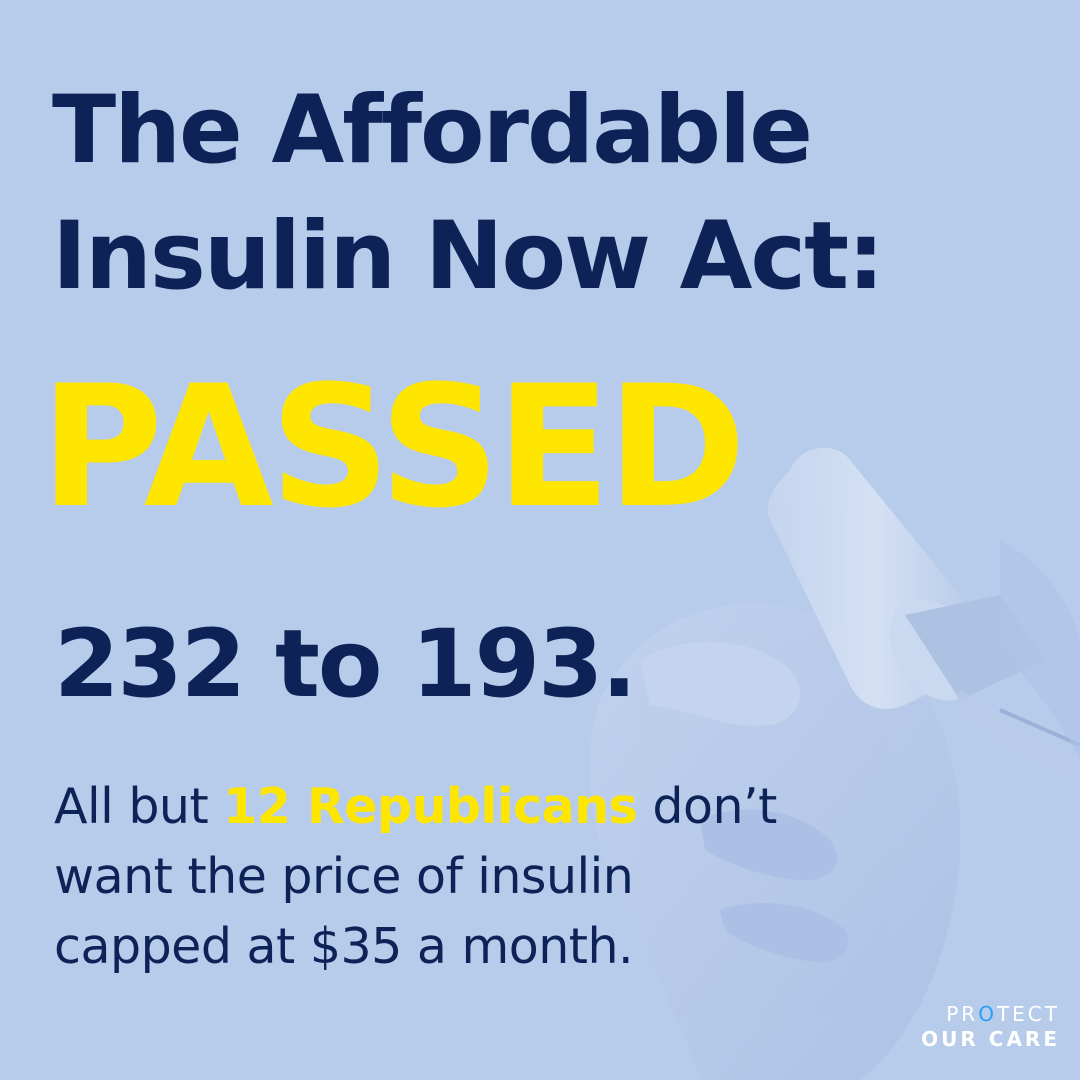  What do you see at coordinates (468, 256) in the screenshot?
I see `headline-line-2: Insulin Now Act:` at bounding box center [468, 256].